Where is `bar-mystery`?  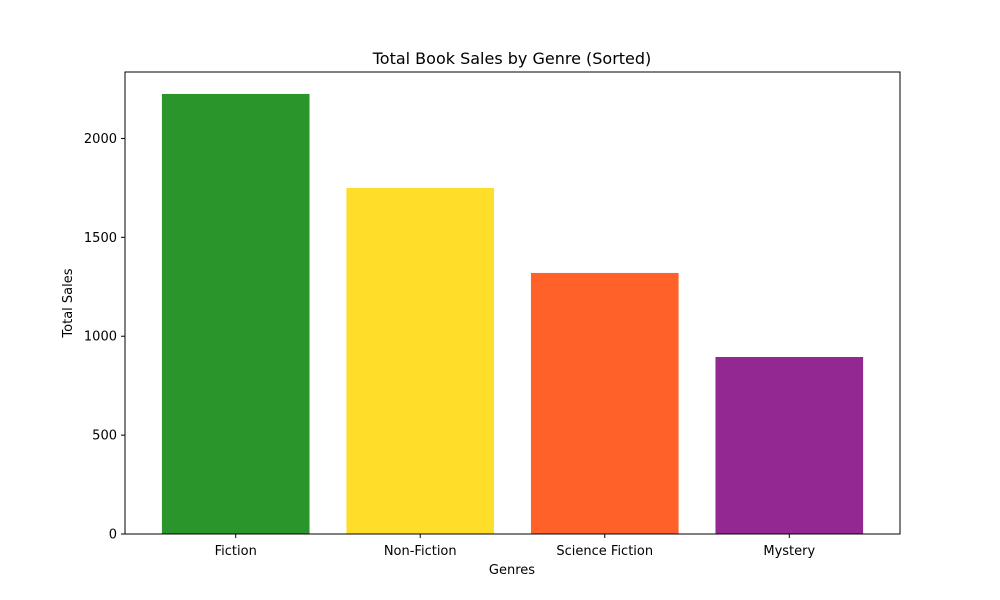
bar-mystery is located at coordinates (789, 445).